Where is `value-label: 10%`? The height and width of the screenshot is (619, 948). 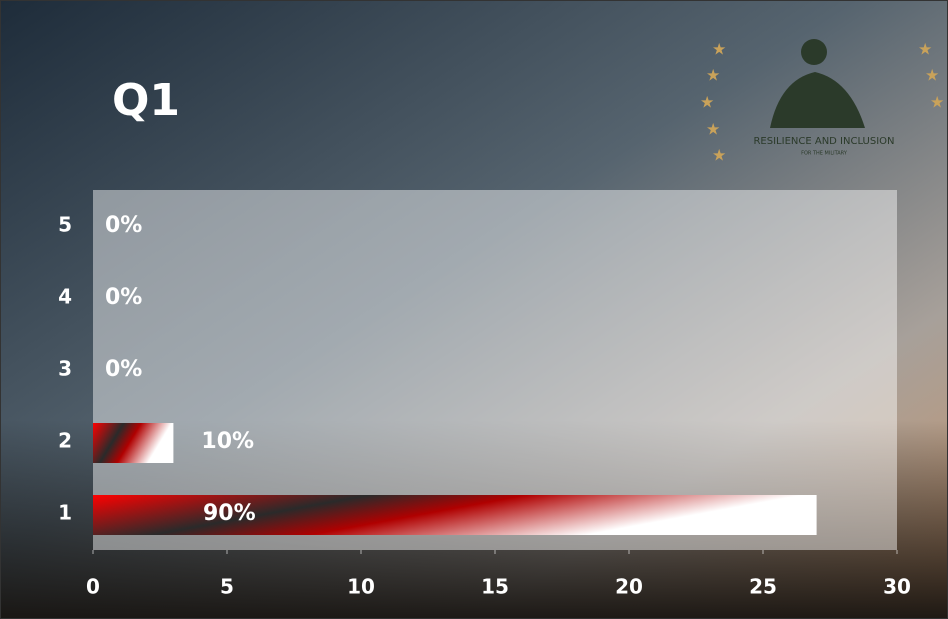 value-label: 10% is located at coordinates (227, 441).